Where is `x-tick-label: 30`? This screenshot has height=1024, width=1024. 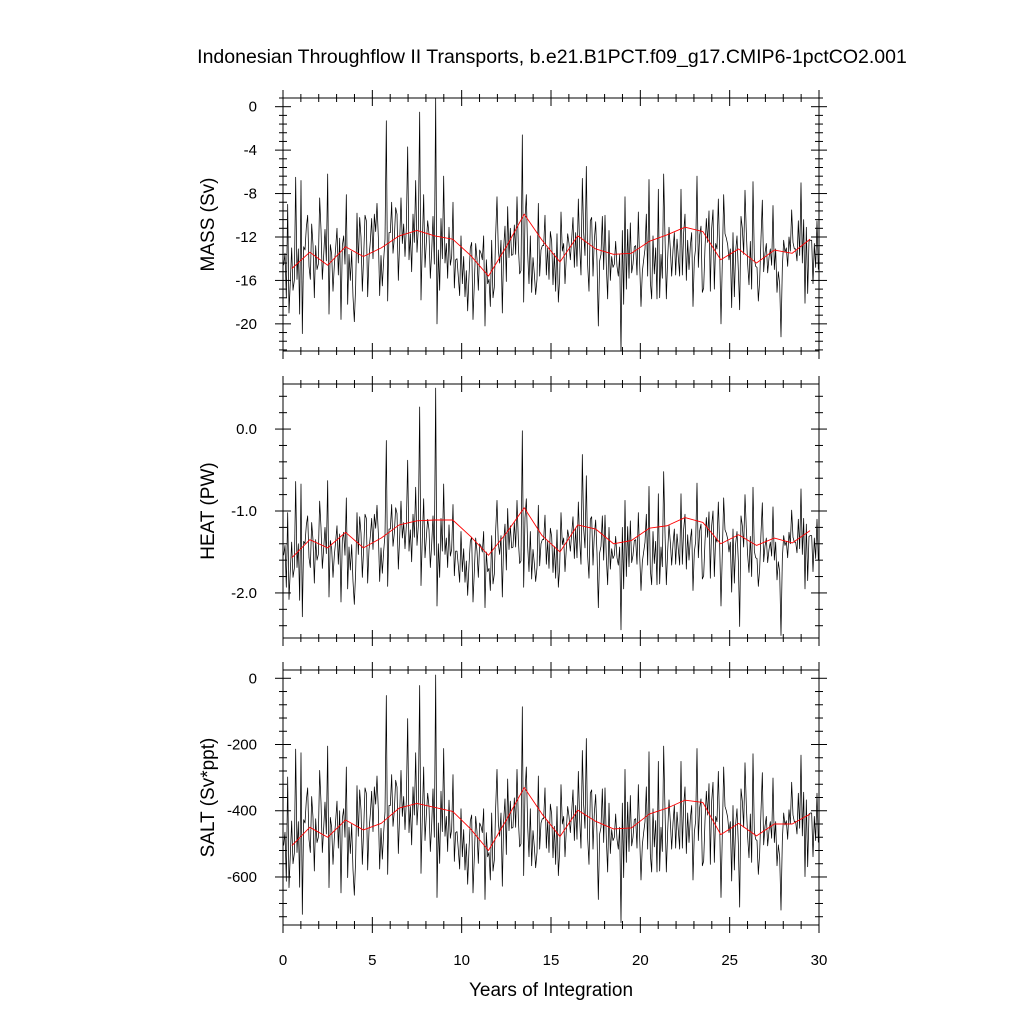 x-tick-label: 30 is located at coordinates (819, 960).